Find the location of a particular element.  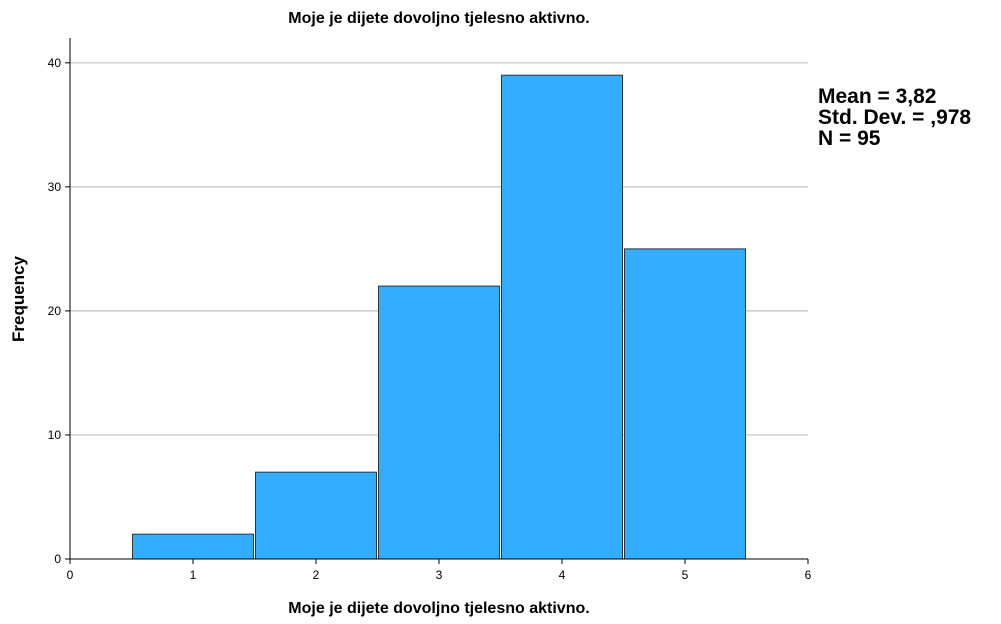

x-tick-label: 1 is located at coordinates (193, 575).